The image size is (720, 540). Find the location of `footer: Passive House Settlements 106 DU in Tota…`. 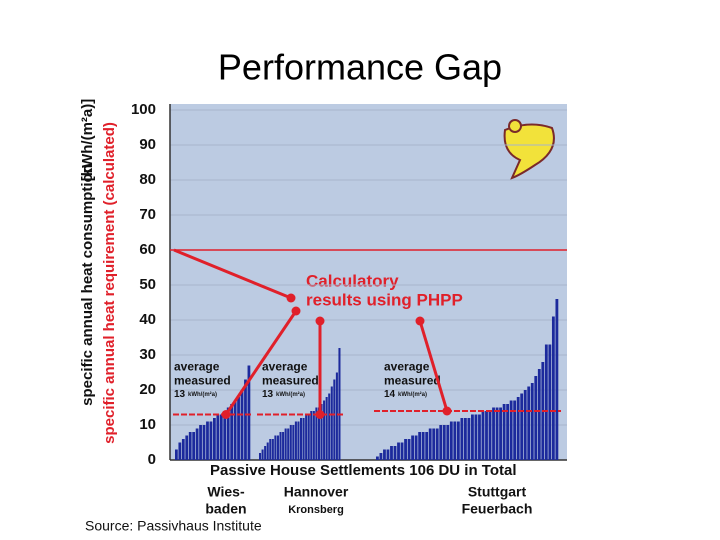

footer: Passive House Settlements 106 DU in Tota… is located at coordinates (363, 470).